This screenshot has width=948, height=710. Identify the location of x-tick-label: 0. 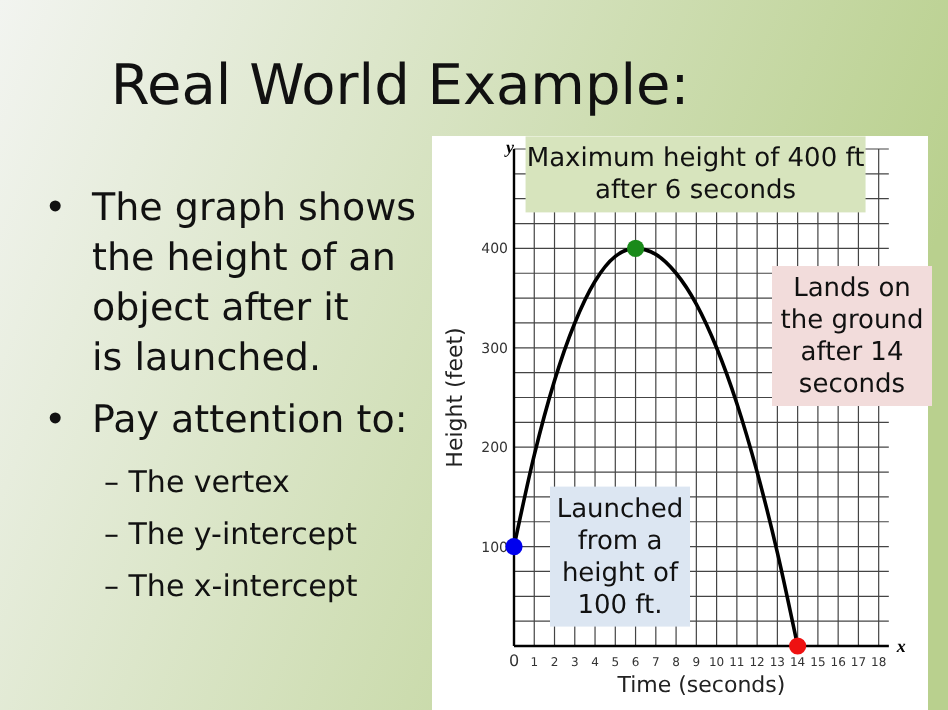
(514, 661).